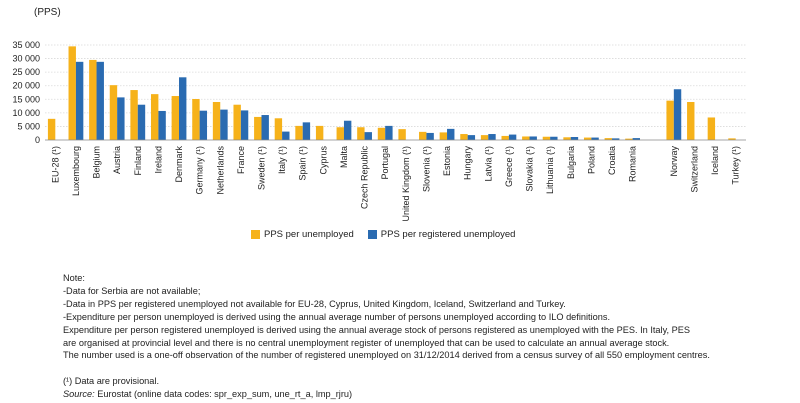  I want to click on x-category-label: Croatia, so click(612, 160).